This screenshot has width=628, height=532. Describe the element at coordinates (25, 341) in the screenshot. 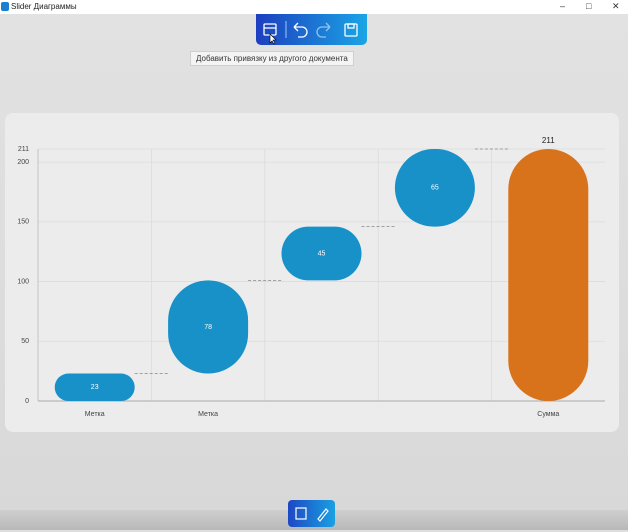

I see `y-tick-label: 50` at that location.